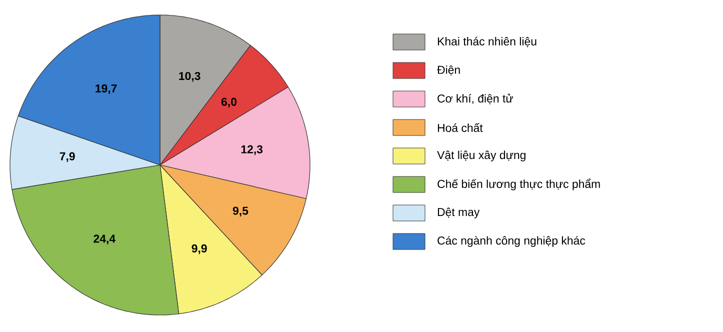 This screenshot has width=723, height=332. Describe the element at coordinates (228, 103) in the screenshot. I see `data-label: 6,0` at that location.